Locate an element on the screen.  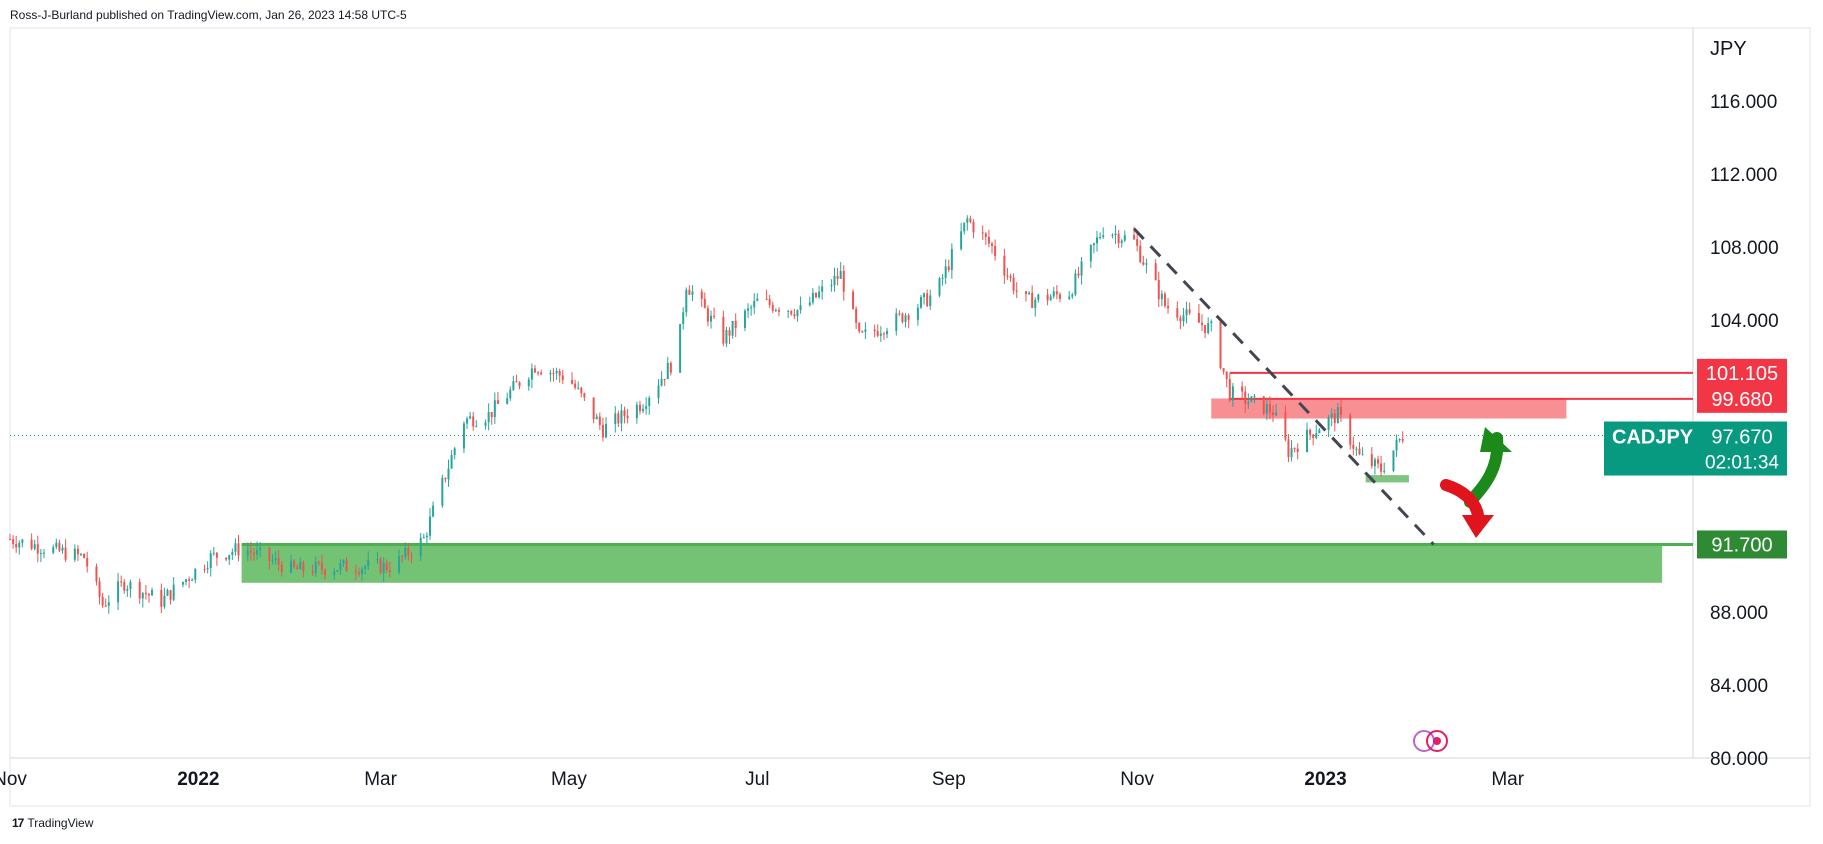
y-unit-label: JPY is located at coordinates (1728, 49).